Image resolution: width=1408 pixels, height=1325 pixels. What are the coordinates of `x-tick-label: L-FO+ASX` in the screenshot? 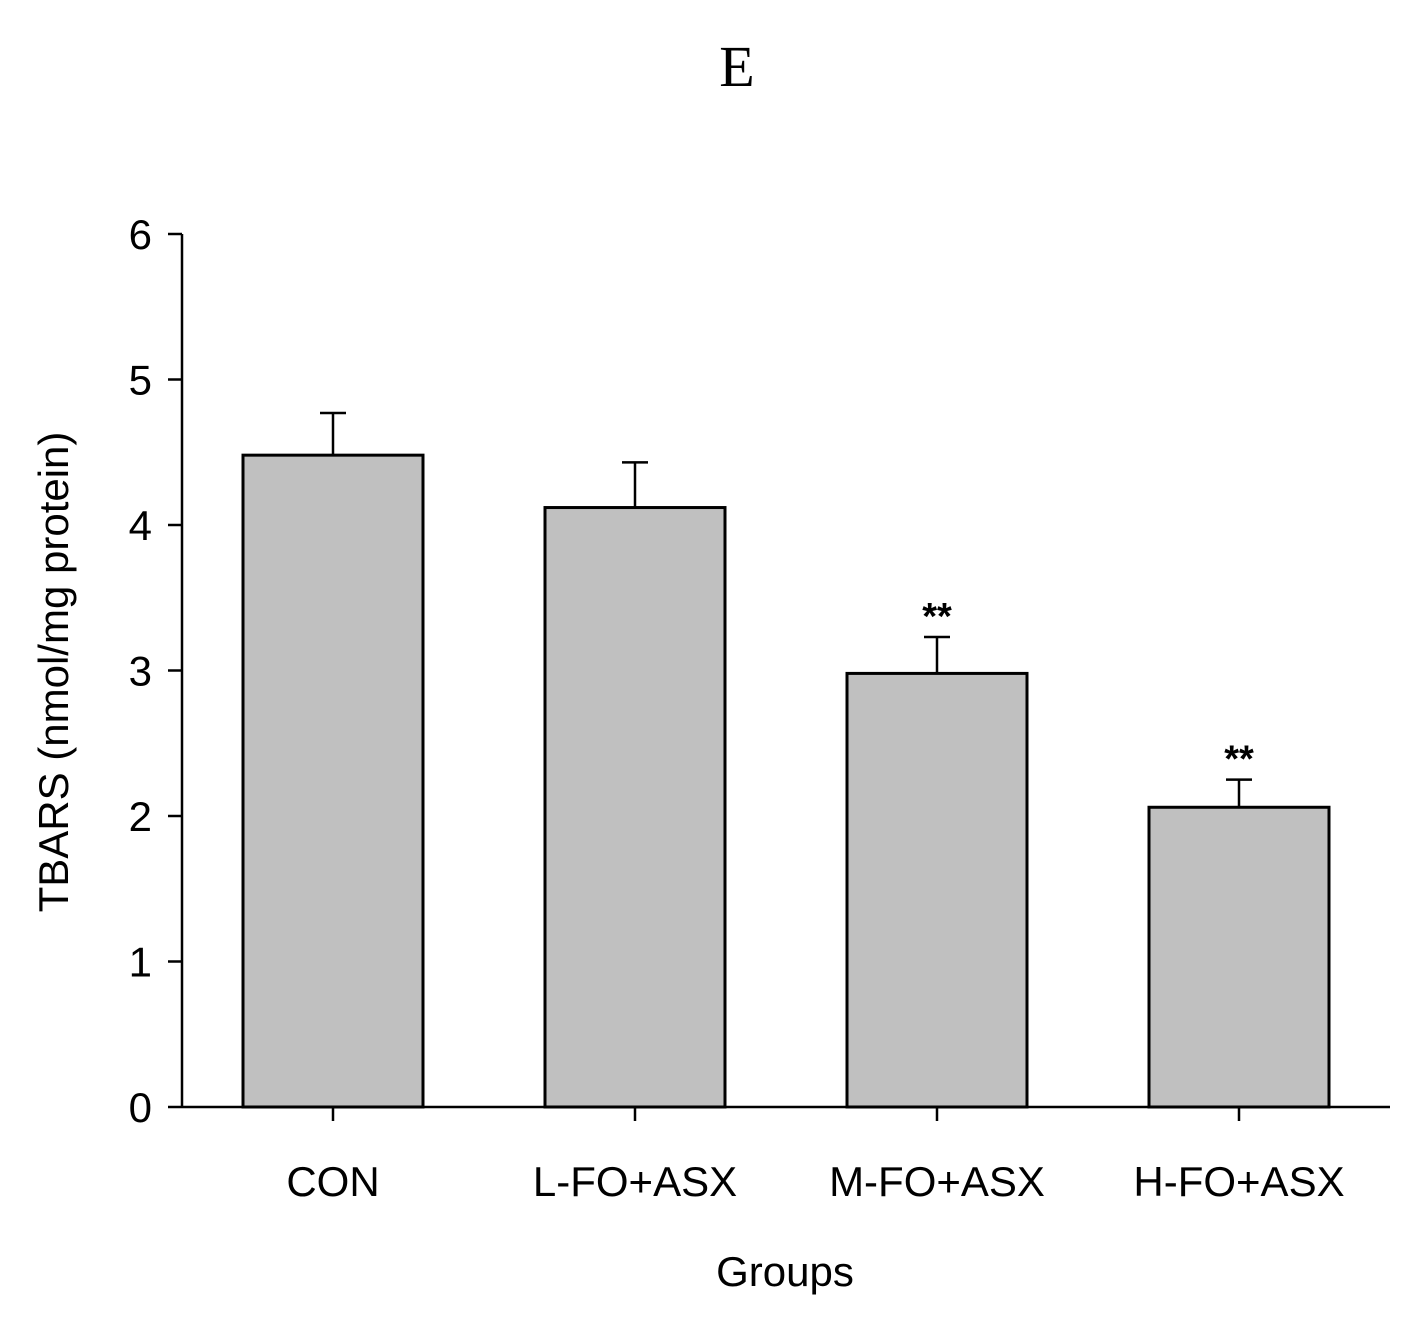 It's located at (635, 1181).